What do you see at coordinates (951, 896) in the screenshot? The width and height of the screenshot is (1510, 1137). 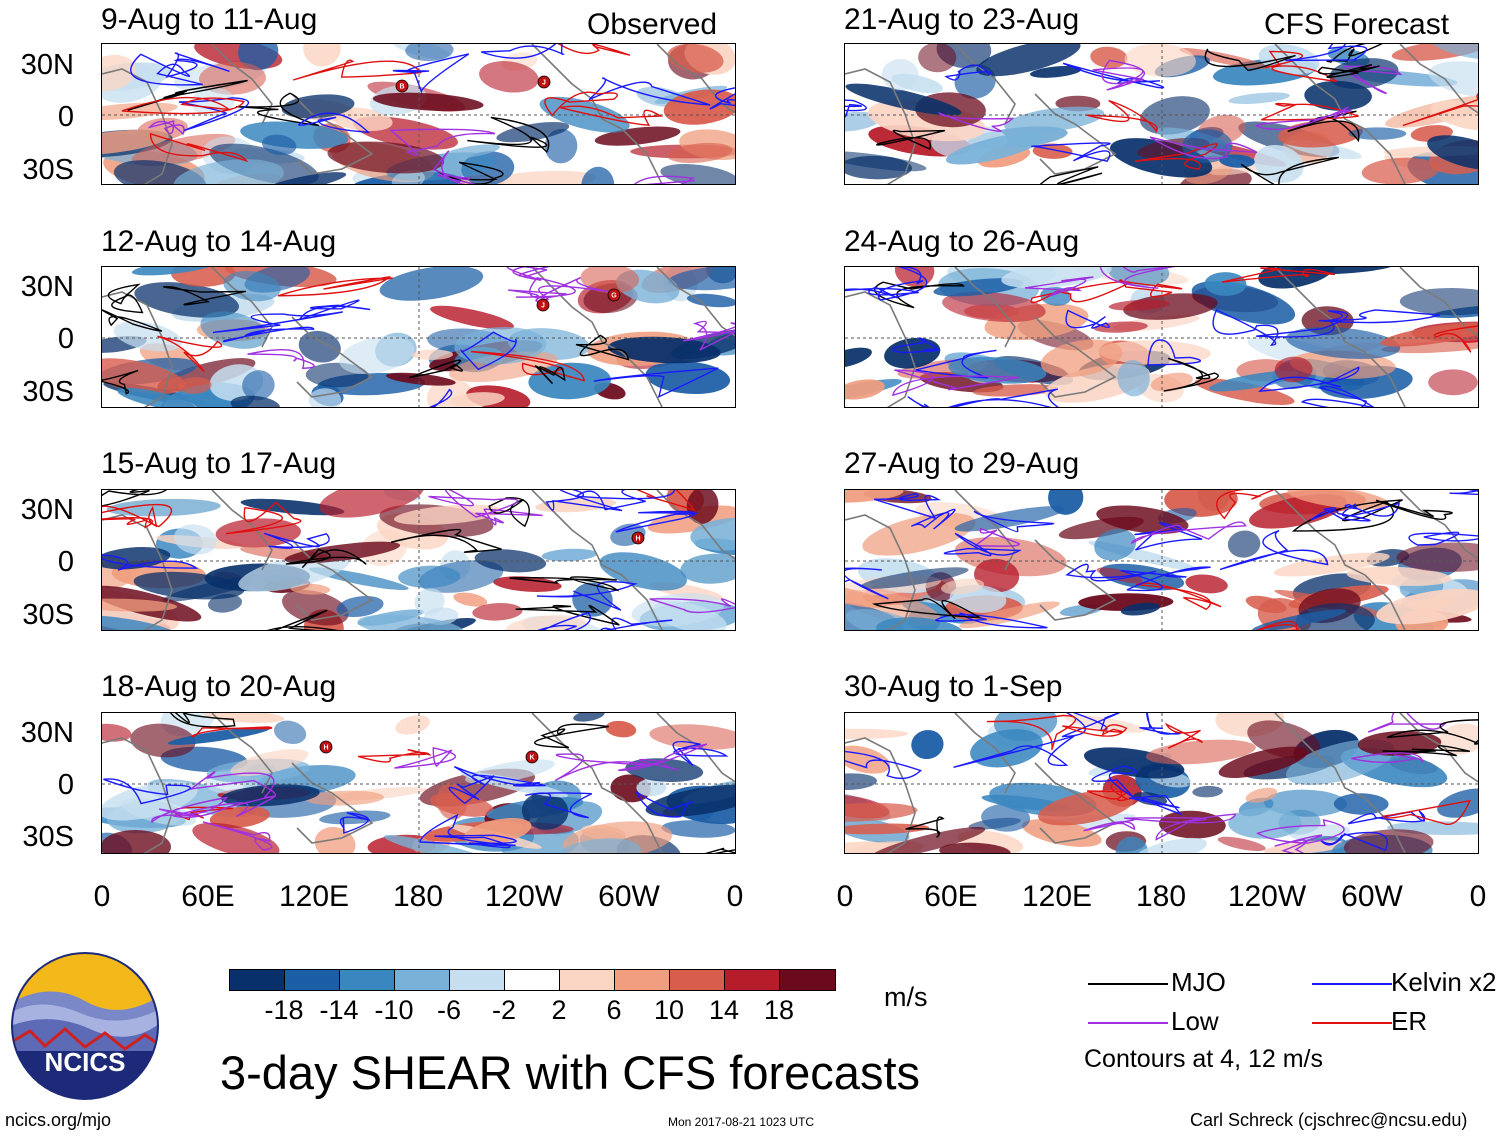 I see `lon-label-right-60e: 60E` at bounding box center [951, 896].